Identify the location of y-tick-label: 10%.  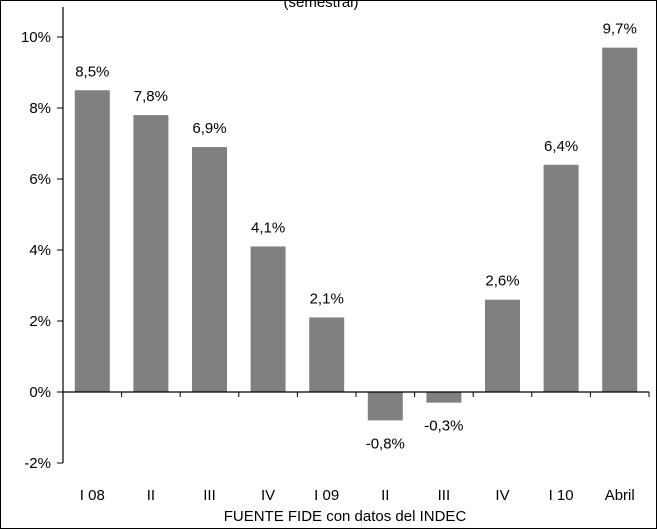
(36, 37).